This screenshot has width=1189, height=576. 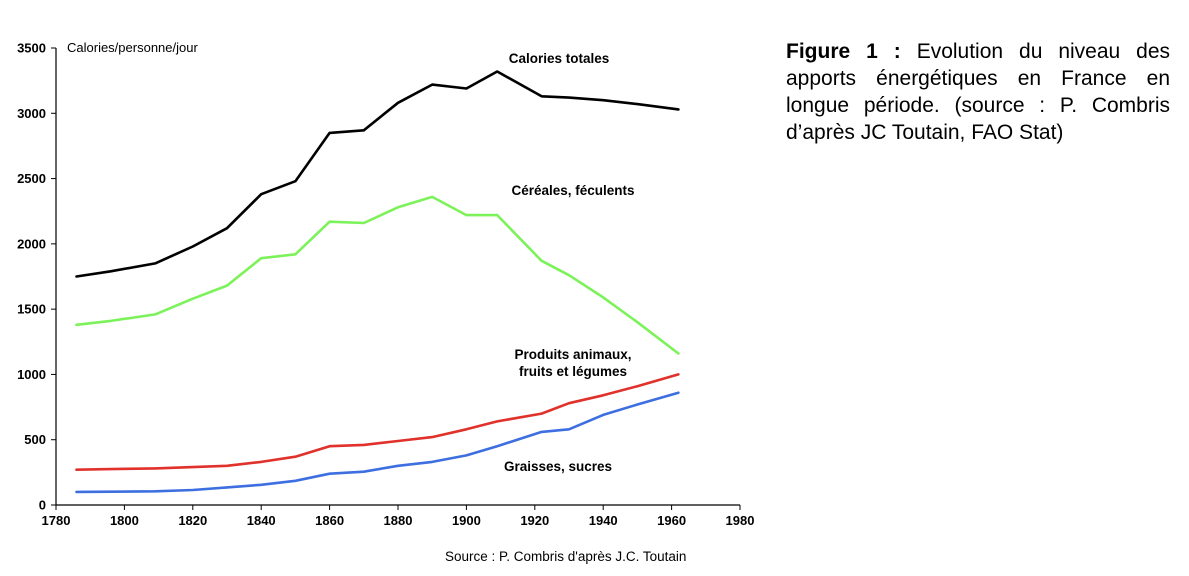 I want to click on y-tick-label: 0, so click(x=42, y=505).